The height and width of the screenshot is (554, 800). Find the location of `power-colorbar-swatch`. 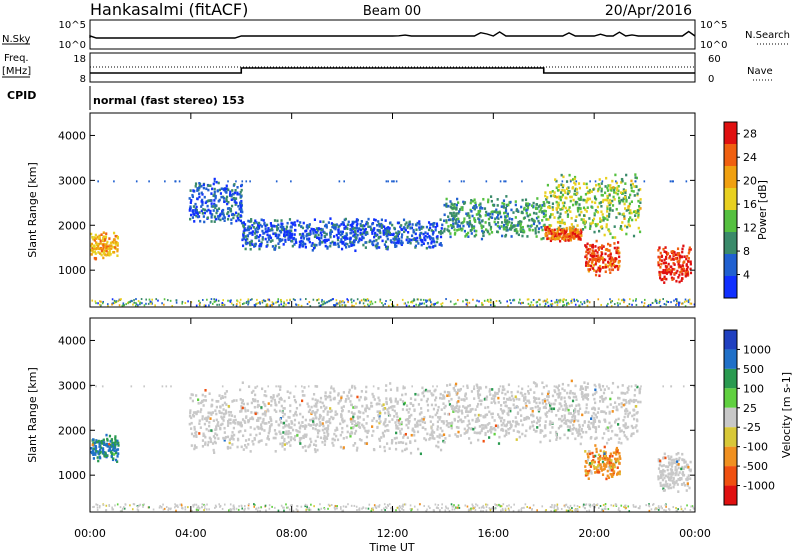

power-colorbar-swatch is located at coordinates (730, 221).